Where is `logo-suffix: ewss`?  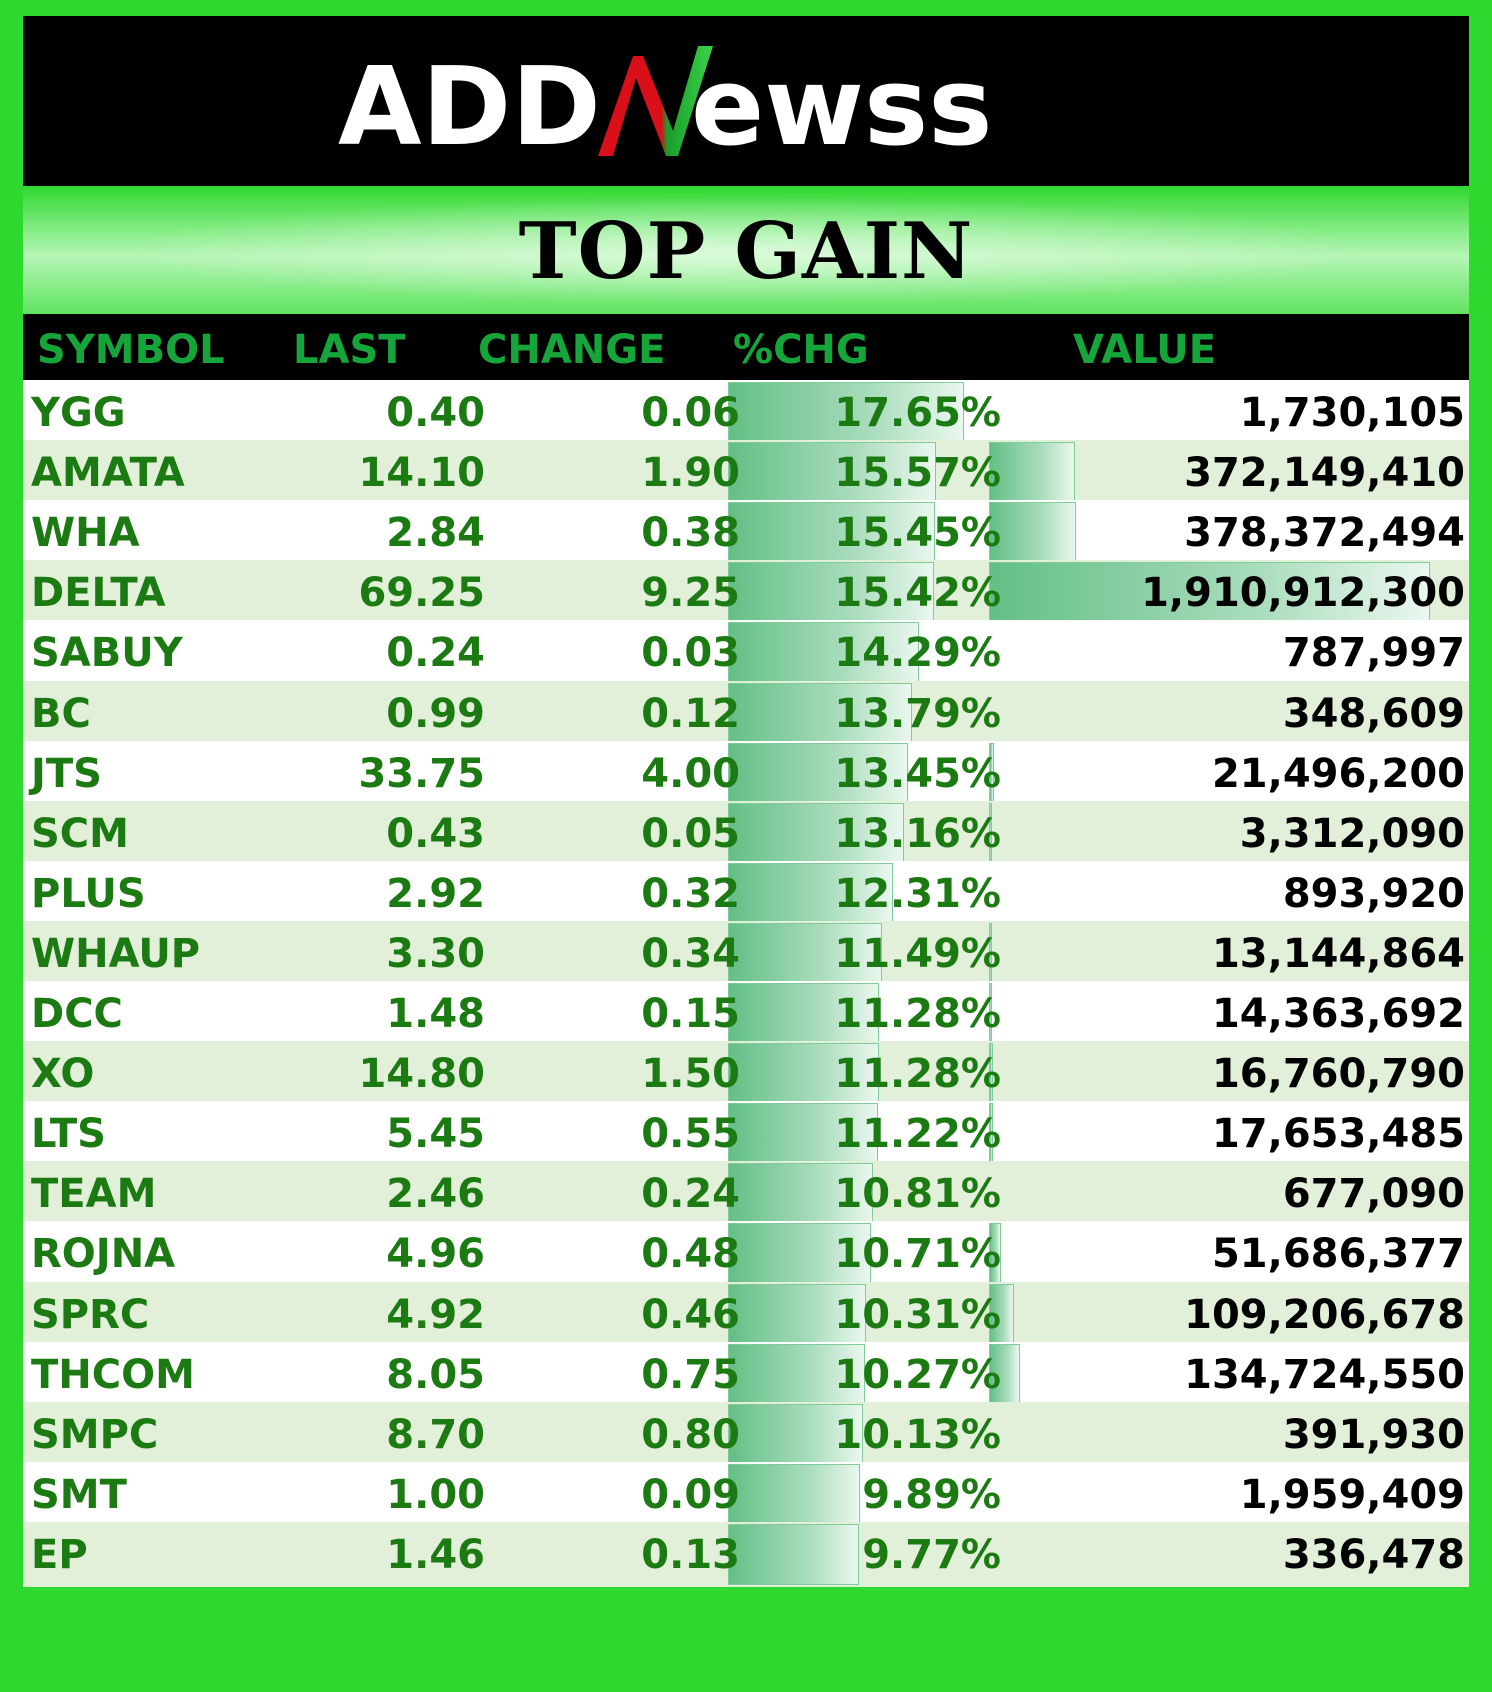 logo-suffix: ewss is located at coordinates (842, 107).